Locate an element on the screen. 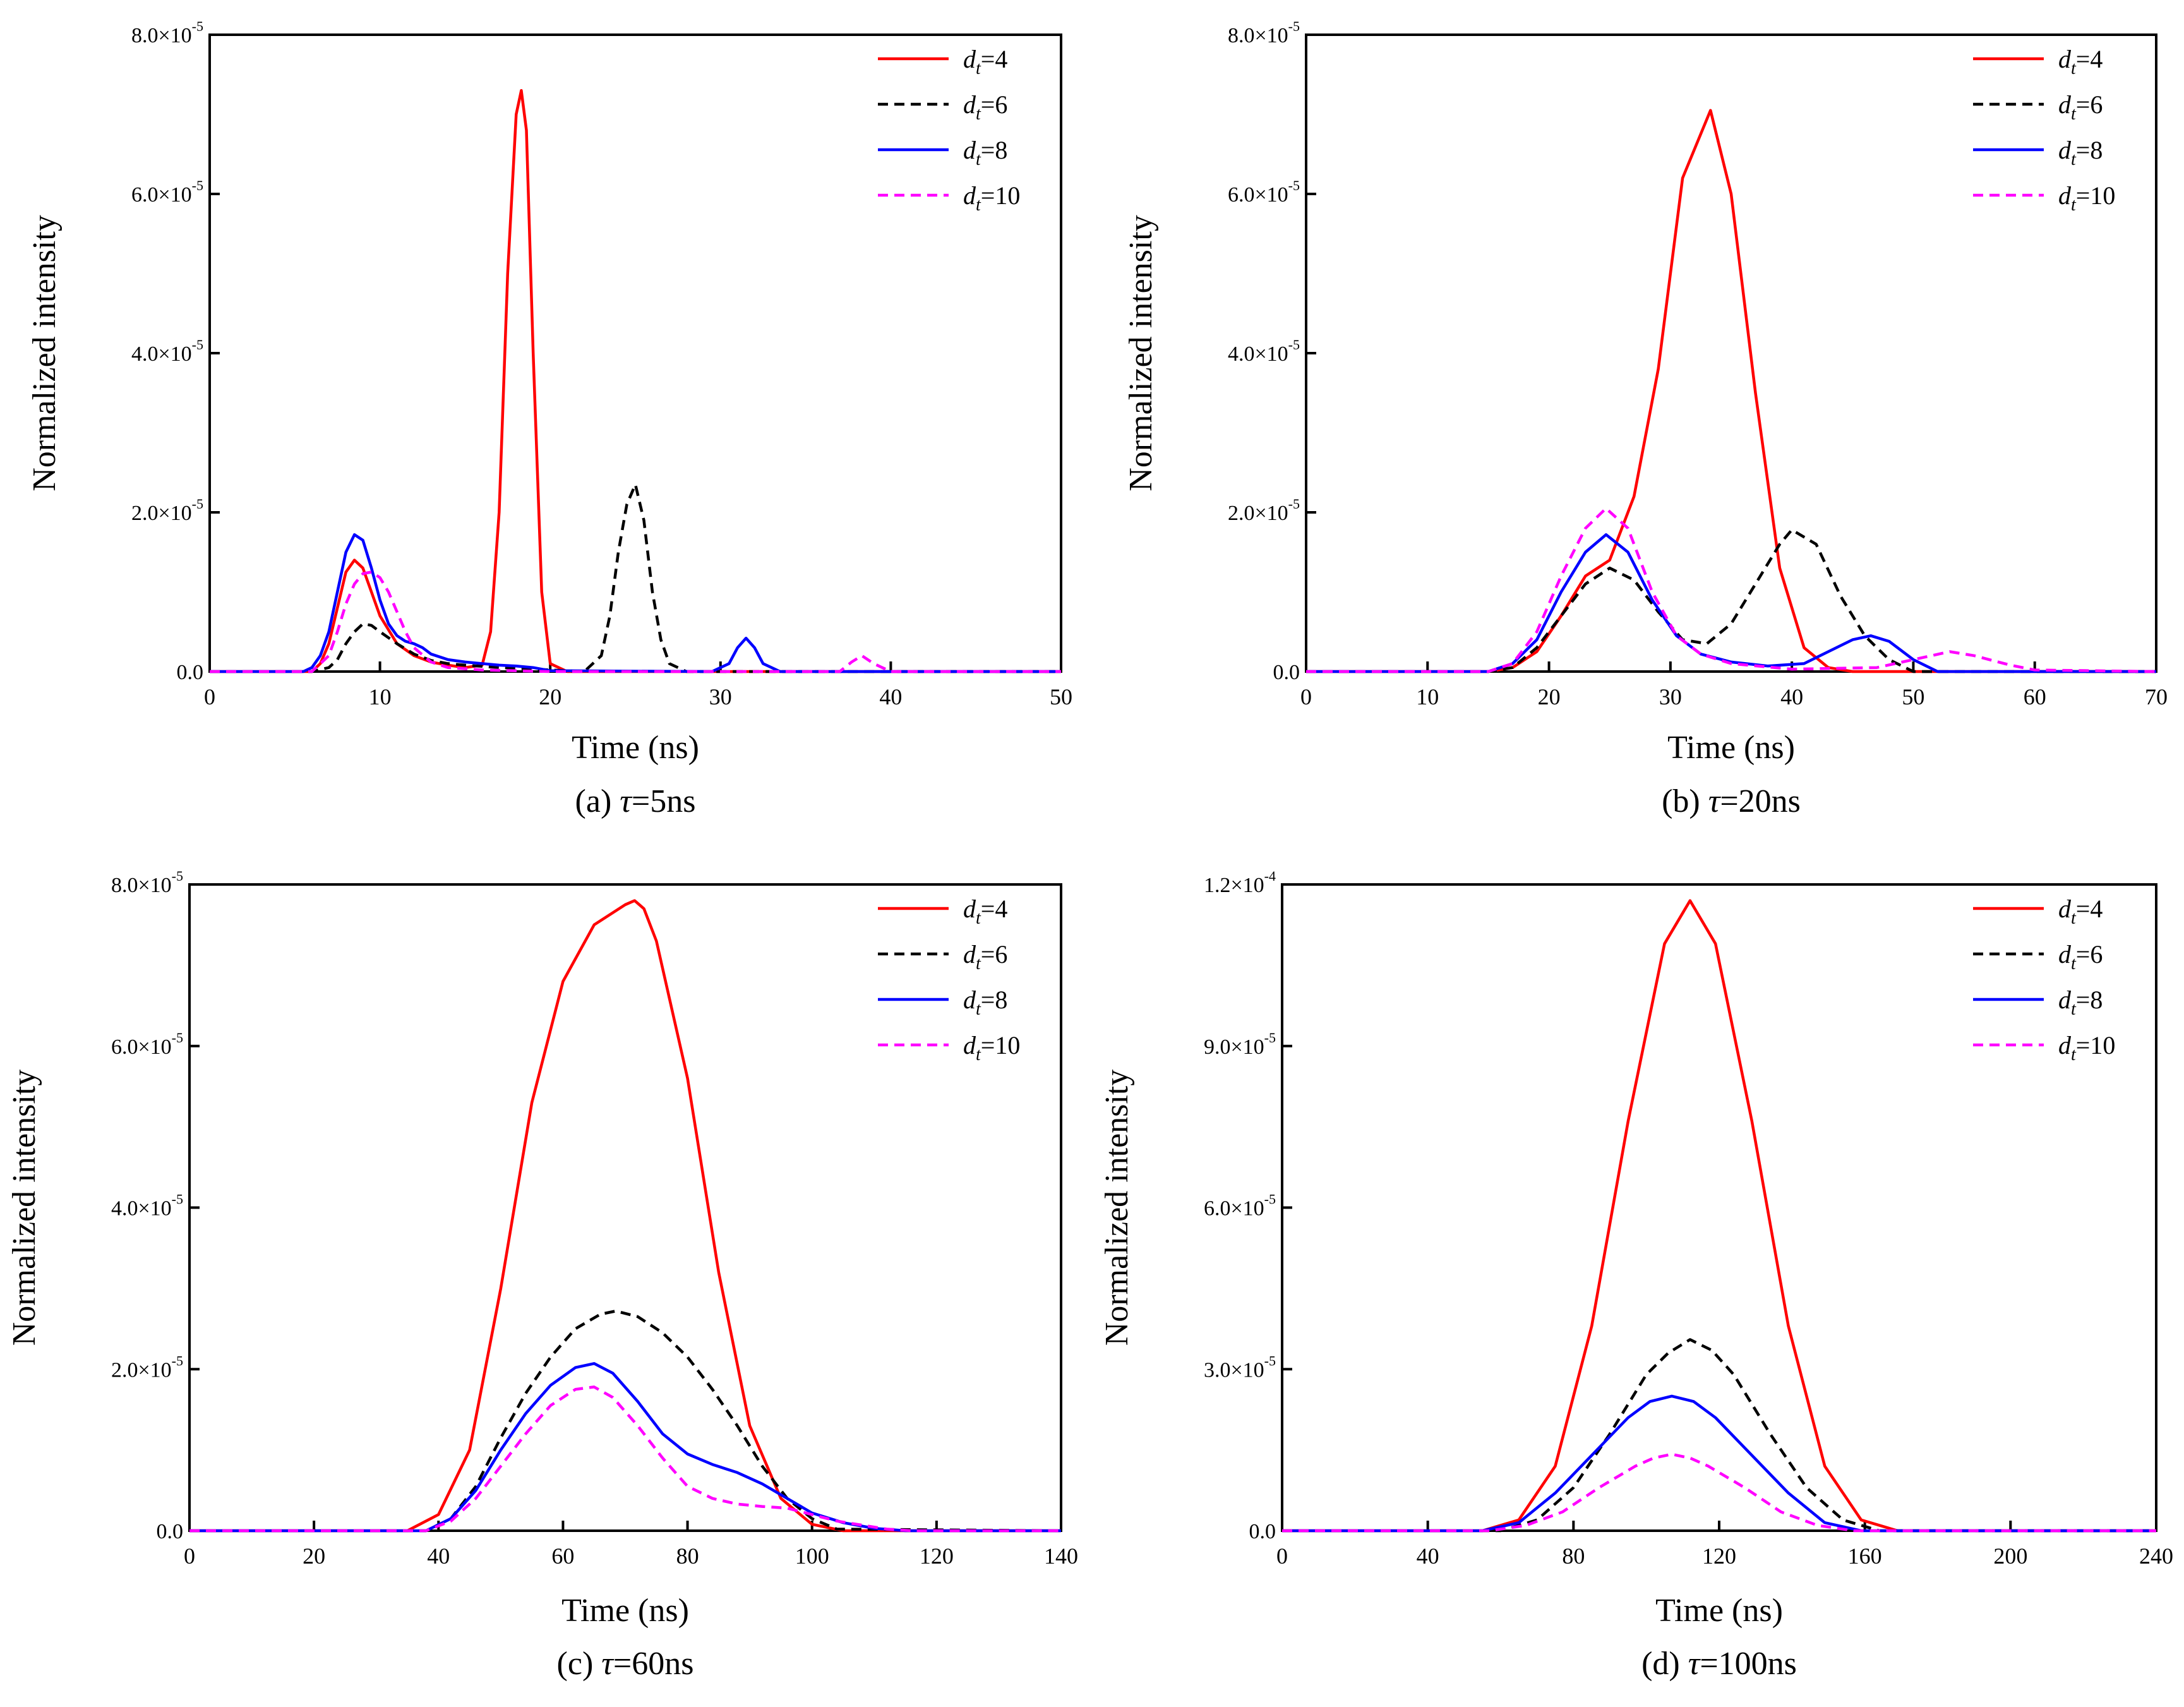 The image size is (2184, 1707). y-tick-mantissa: 0.0 is located at coordinates (1262, 1531).